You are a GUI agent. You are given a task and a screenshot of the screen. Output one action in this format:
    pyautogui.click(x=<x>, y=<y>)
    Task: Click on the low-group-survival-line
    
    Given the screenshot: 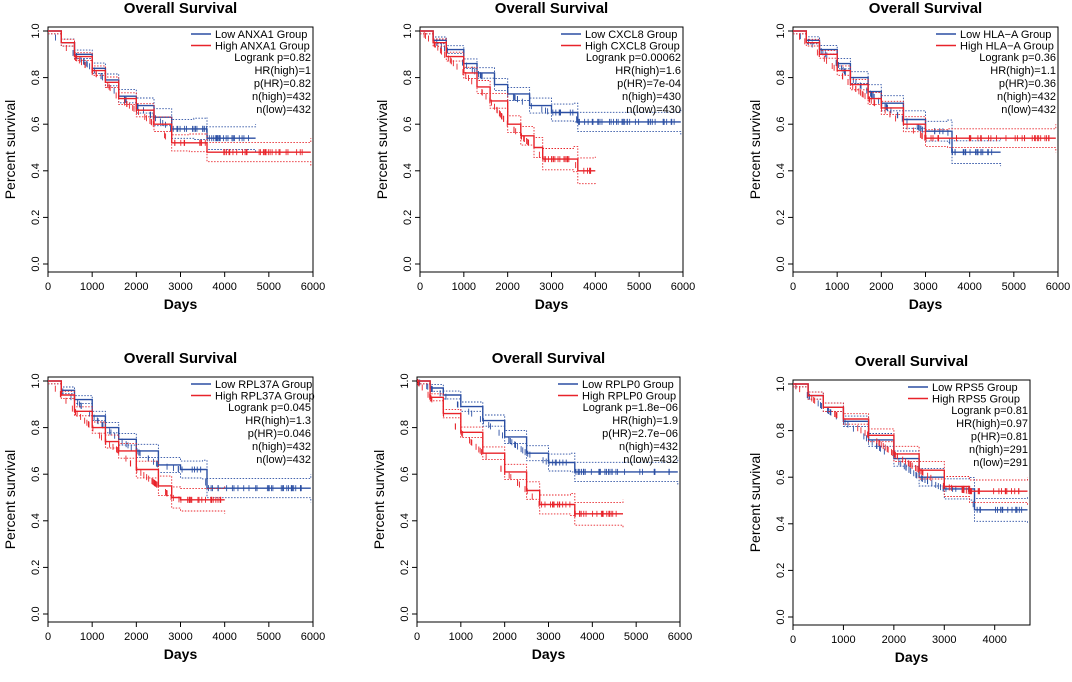 What is the action you would take?
    pyautogui.click(x=547, y=426)
    